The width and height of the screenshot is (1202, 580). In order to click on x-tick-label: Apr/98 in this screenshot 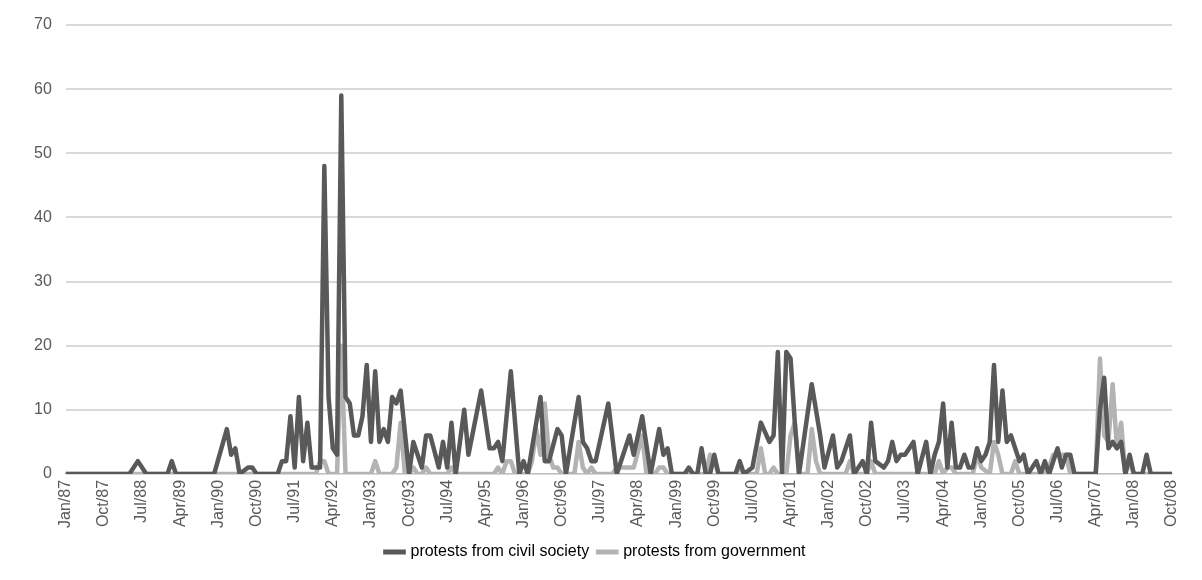, I will do `click(637, 503)`.